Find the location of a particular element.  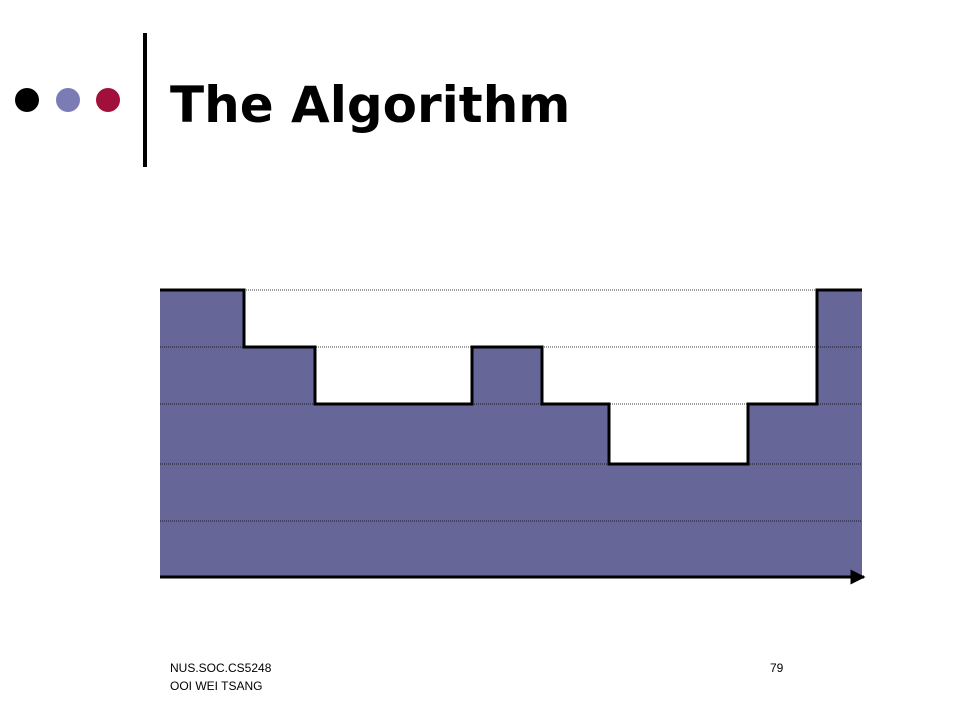

footer-course: NUS.SOC.CS5248 is located at coordinates (221, 668).